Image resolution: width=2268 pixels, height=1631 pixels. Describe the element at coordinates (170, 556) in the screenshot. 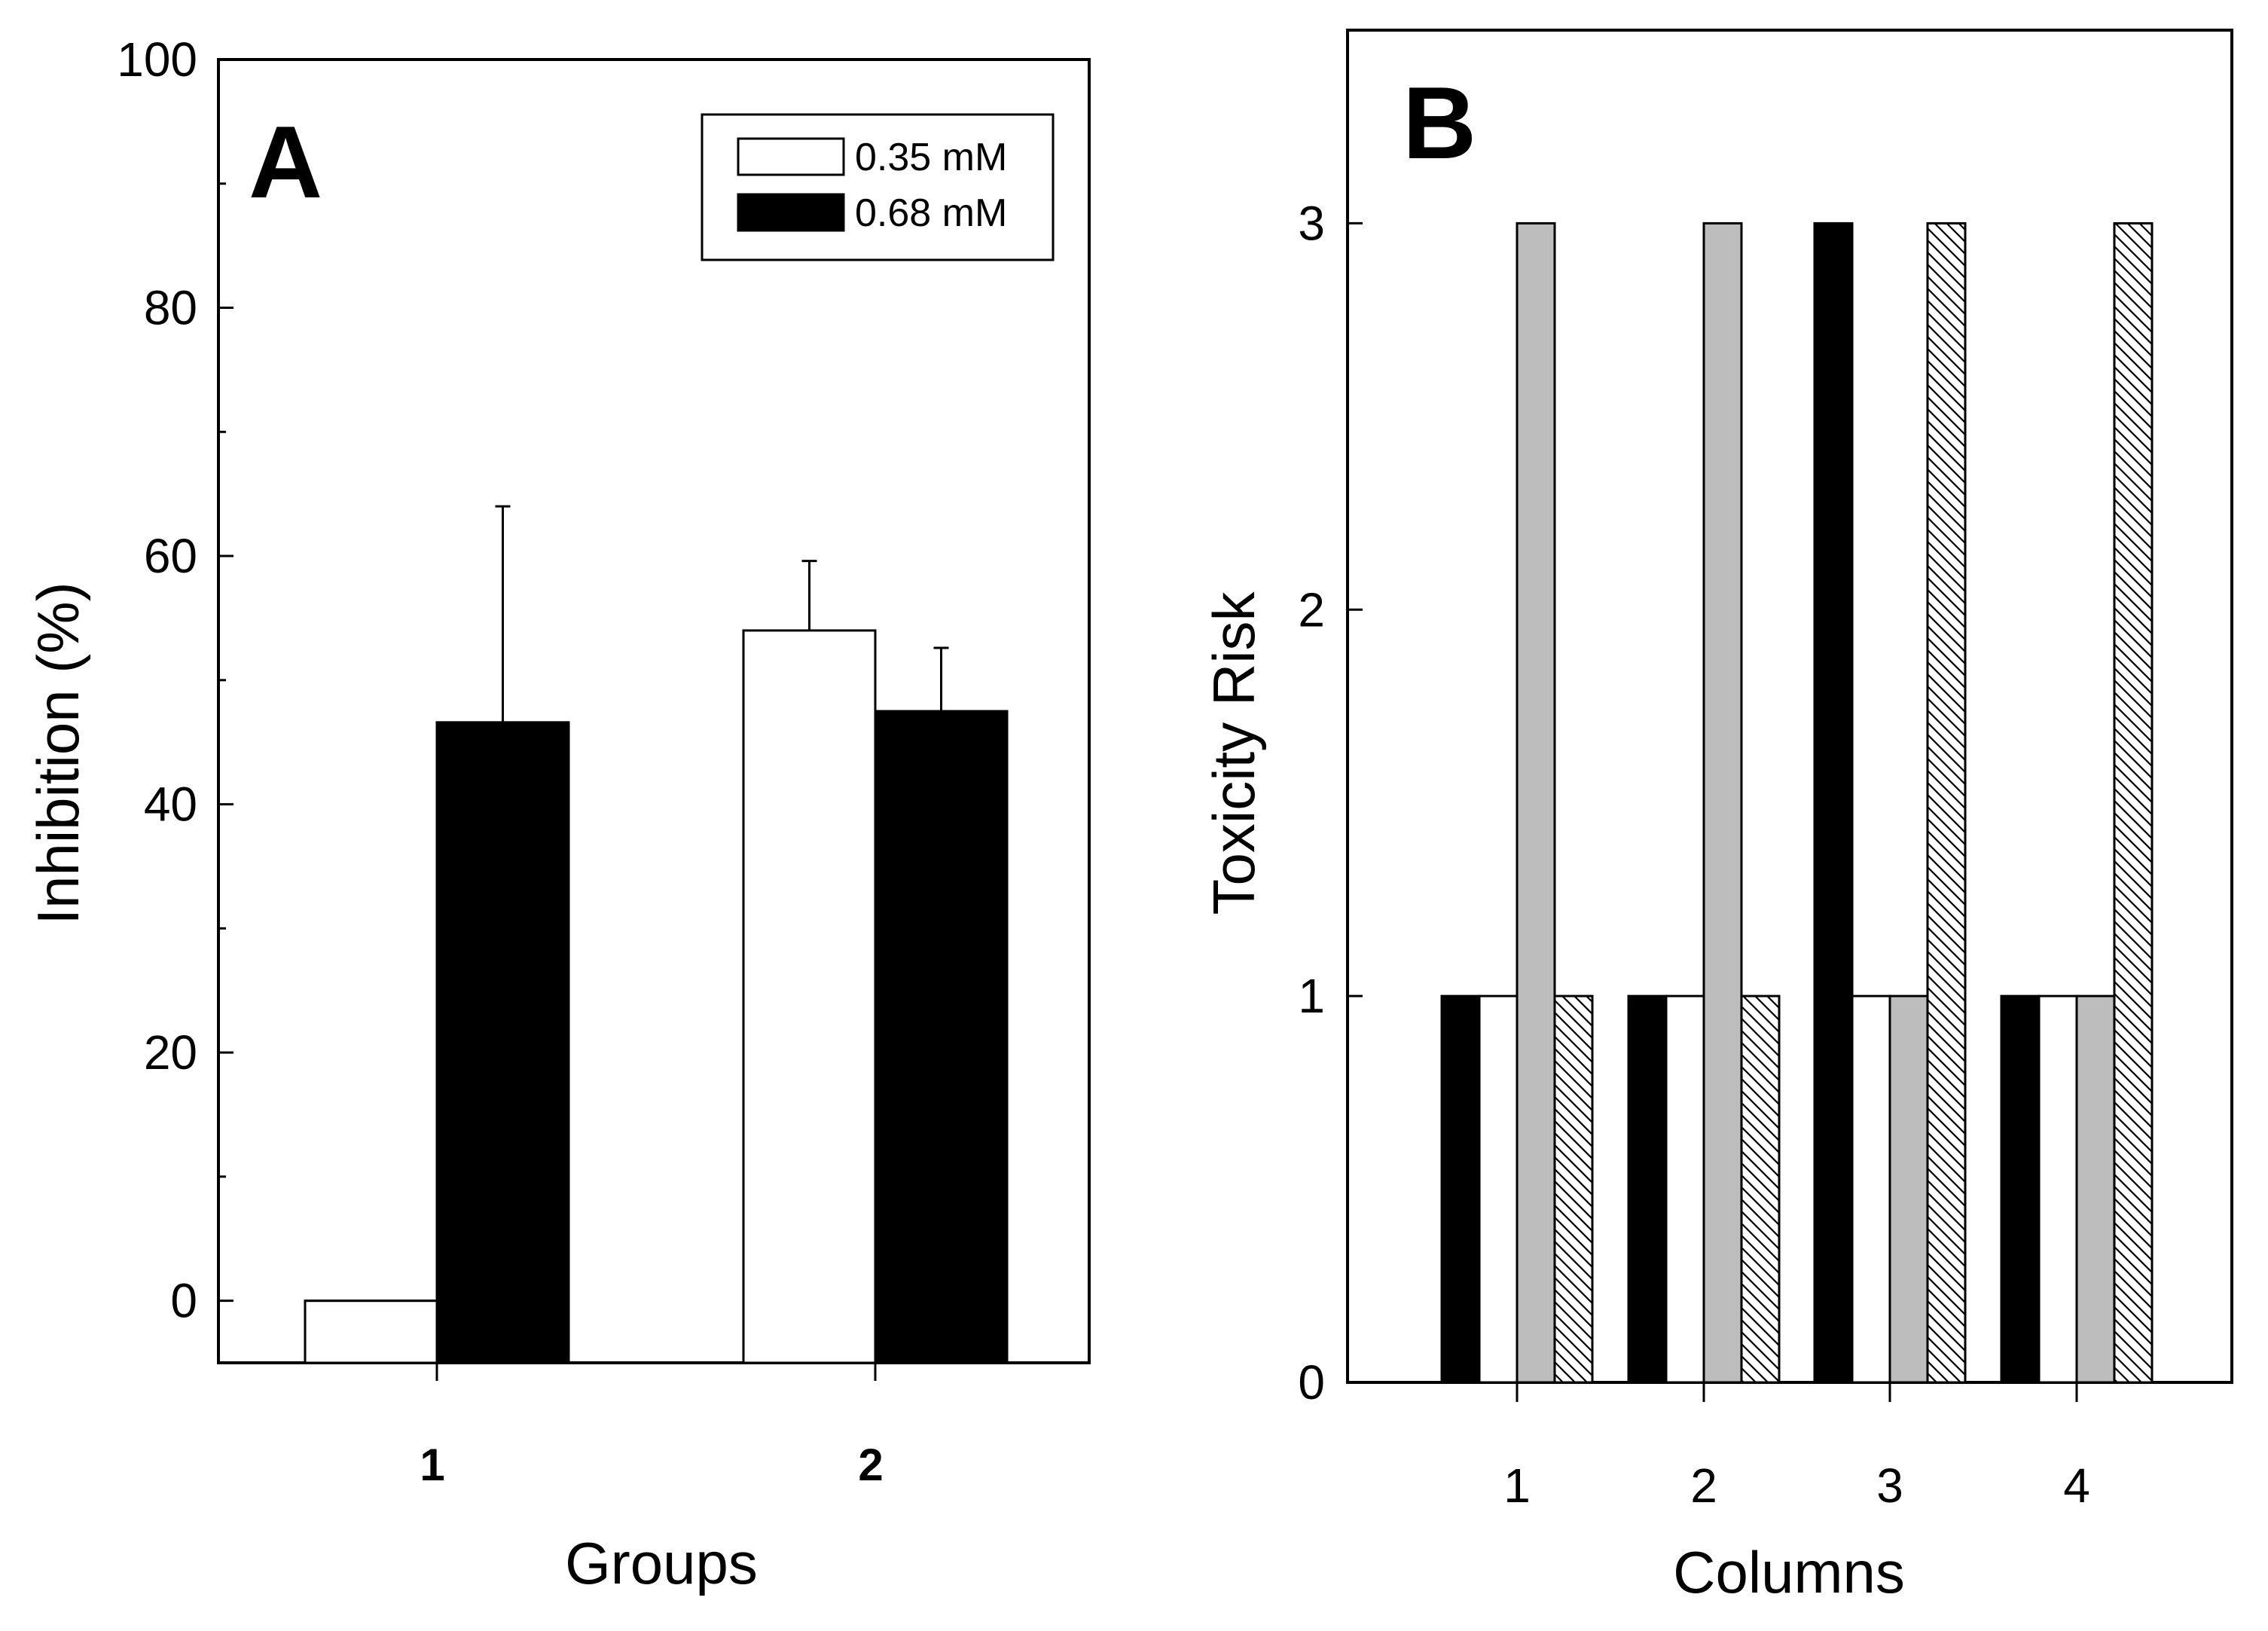

I see `y-tick-label: 60` at that location.